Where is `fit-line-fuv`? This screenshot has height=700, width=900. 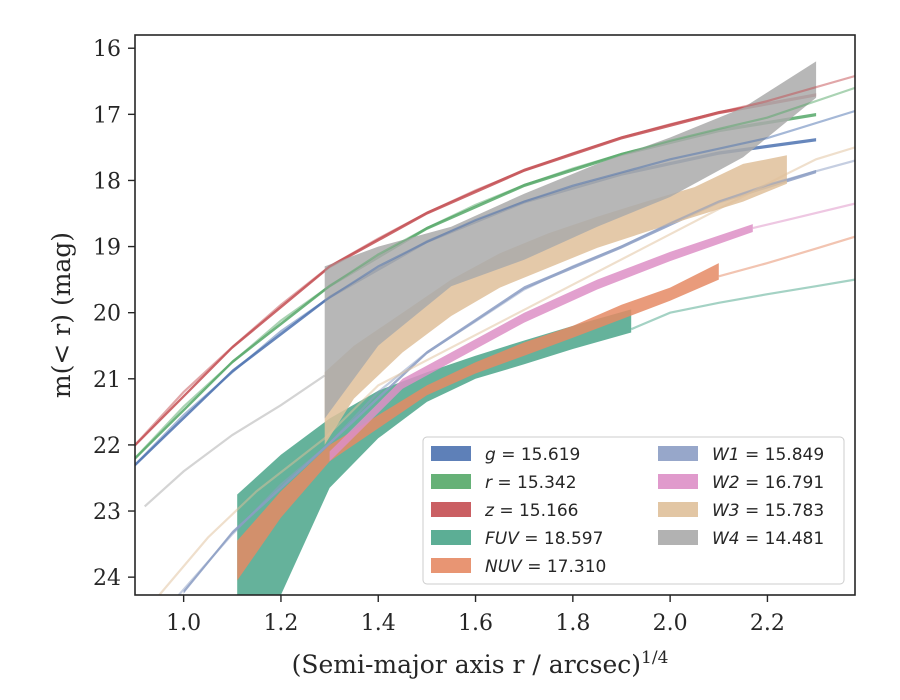 fit-line-fuv is located at coordinates (742, 304).